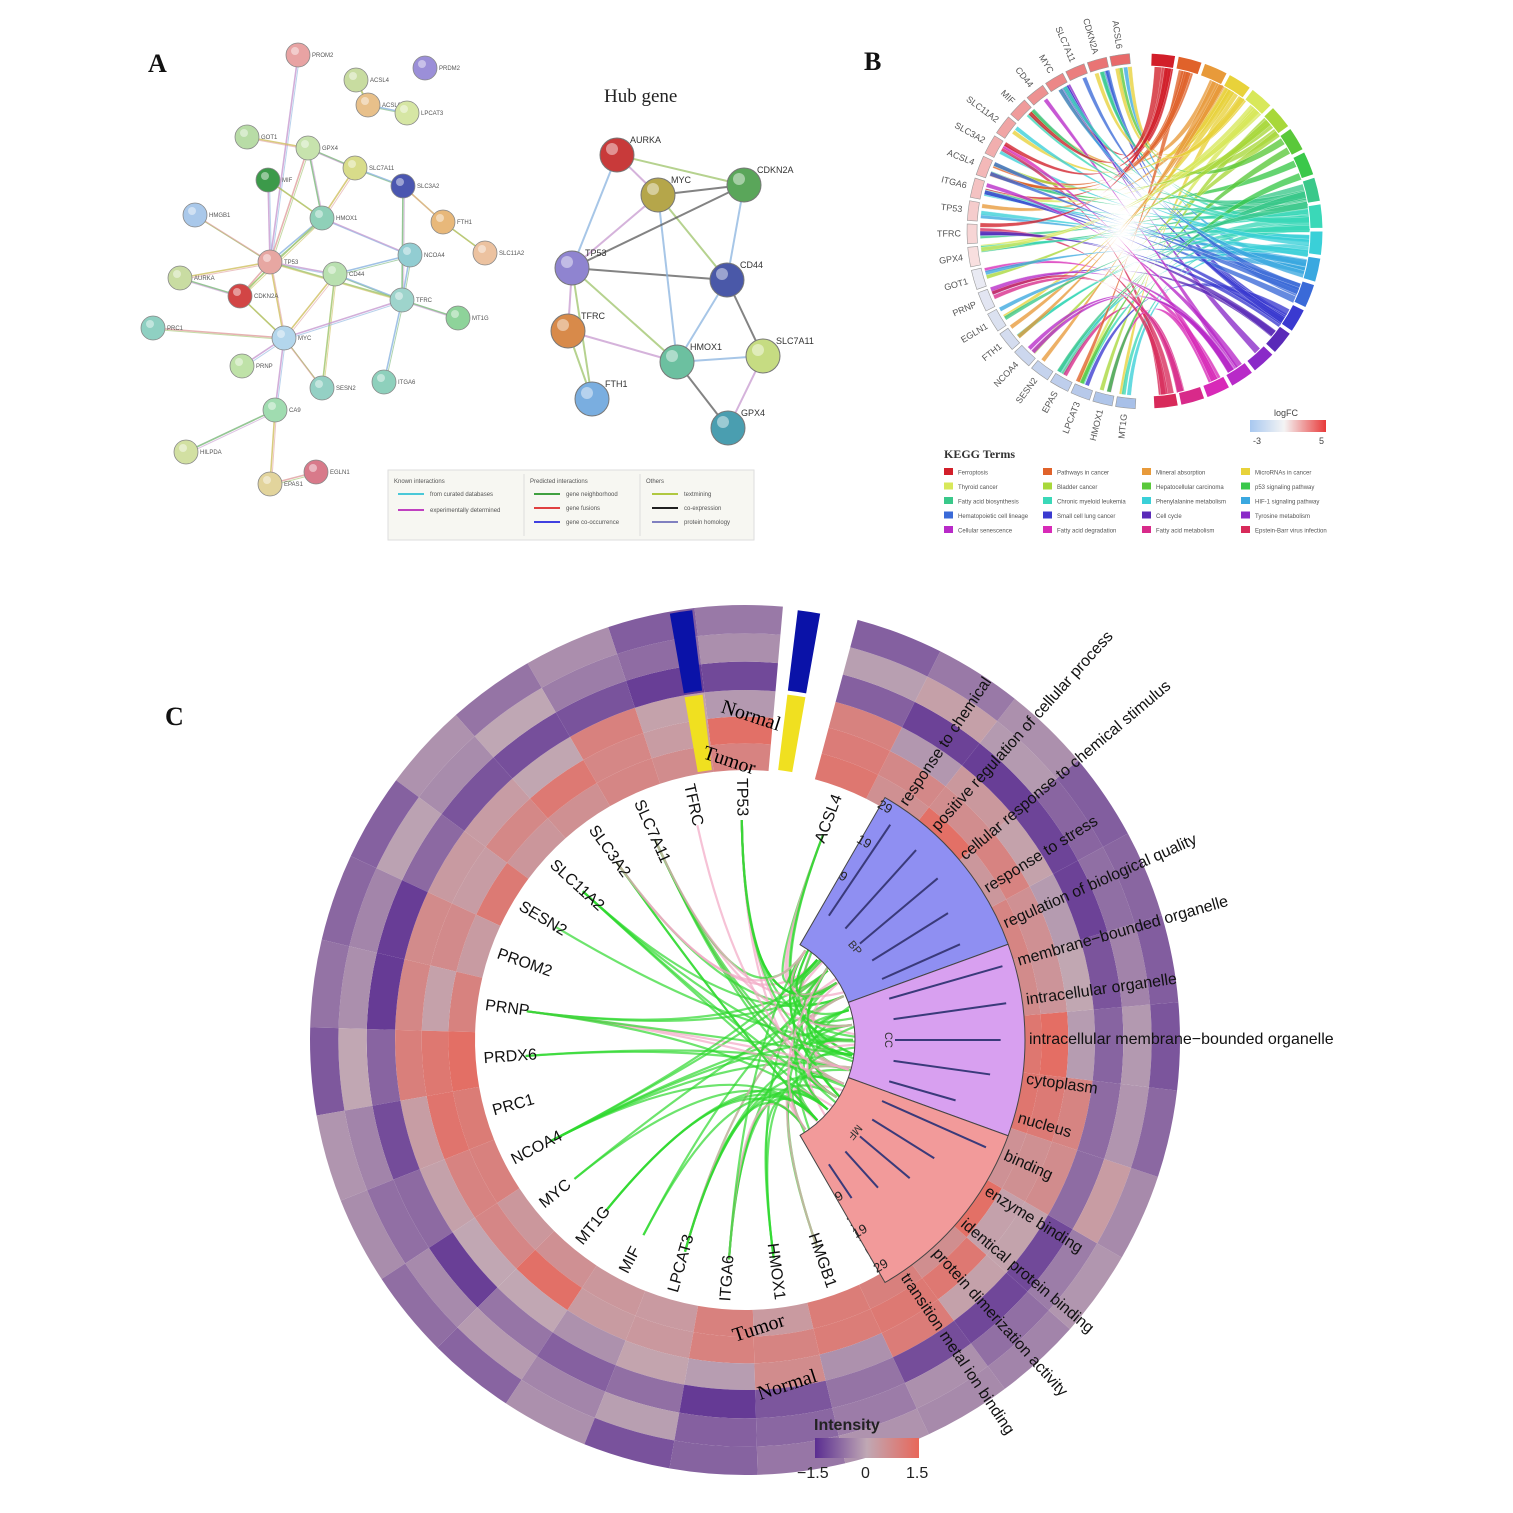 The width and height of the screenshot is (1513, 1513). I want to click on normal-track-bottom, so click(686, 652).